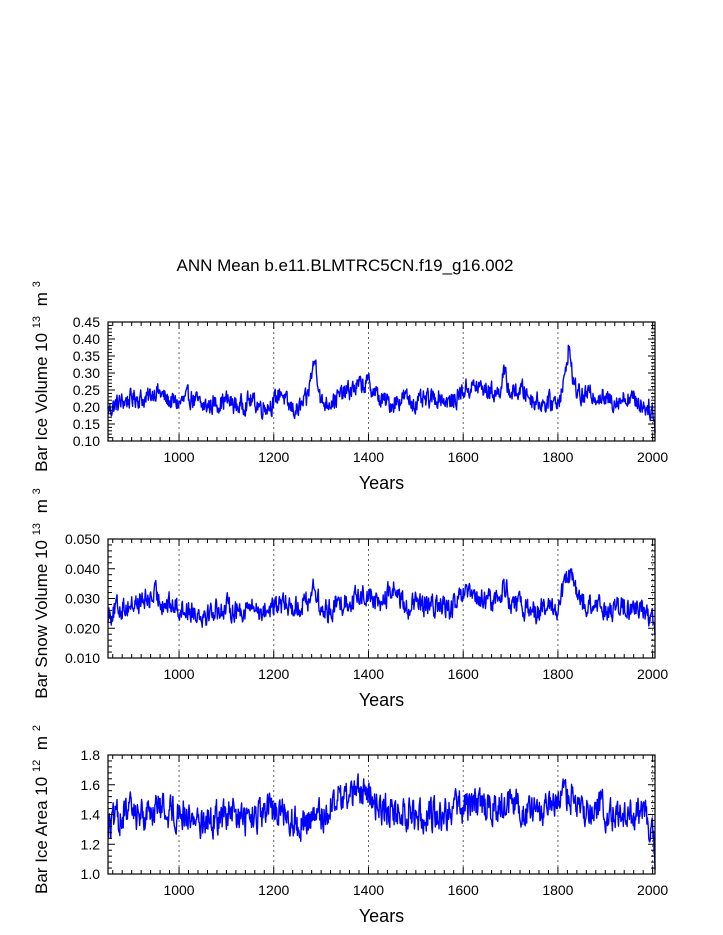 The height and width of the screenshot is (935, 723). What do you see at coordinates (91, 844) in the screenshot?
I see `y-tick-label-1: 1.2` at bounding box center [91, 844].